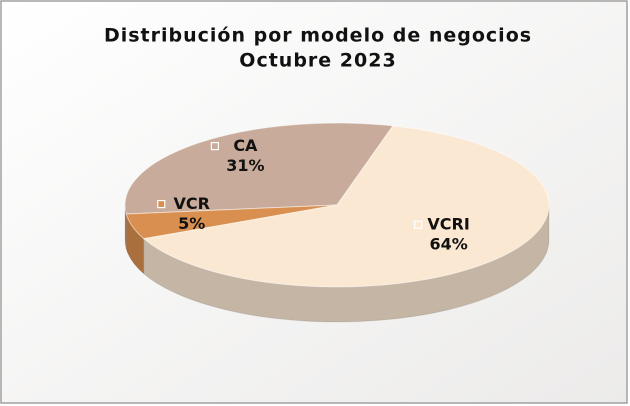 The height and width of the screenshot is (406, 630). Describe the element at coordinates (245, 145) in the screenshot. I see `data-label-name: CA` at that location.